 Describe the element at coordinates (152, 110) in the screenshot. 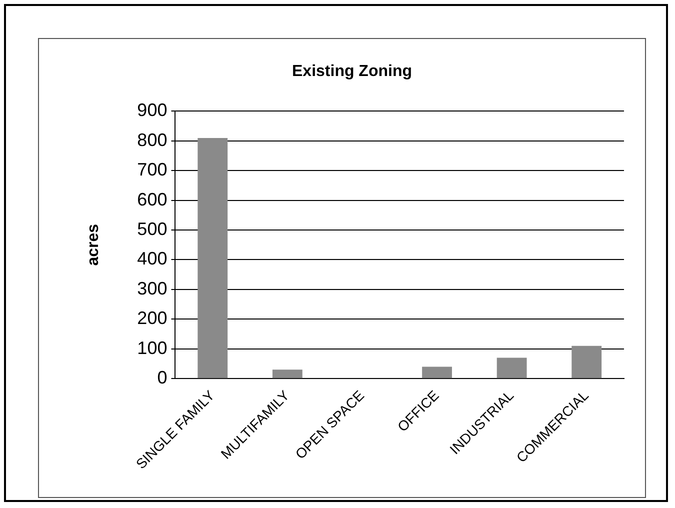

I see `y-tick-label: 900` at that location.